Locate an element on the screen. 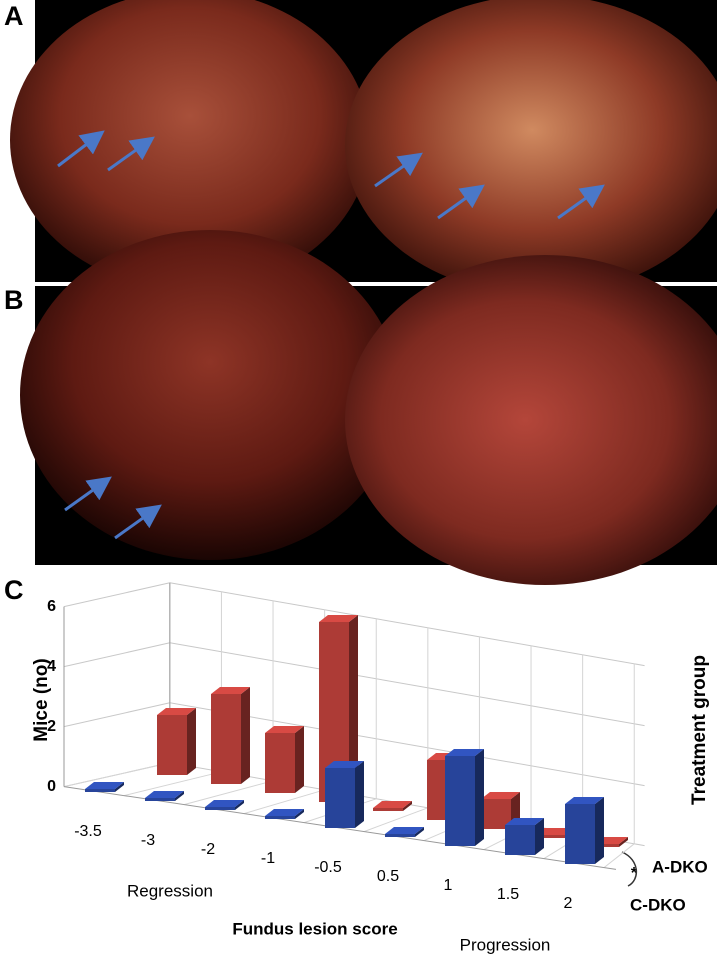  legend-title: Treatment group is located at coordinates (699, 730).